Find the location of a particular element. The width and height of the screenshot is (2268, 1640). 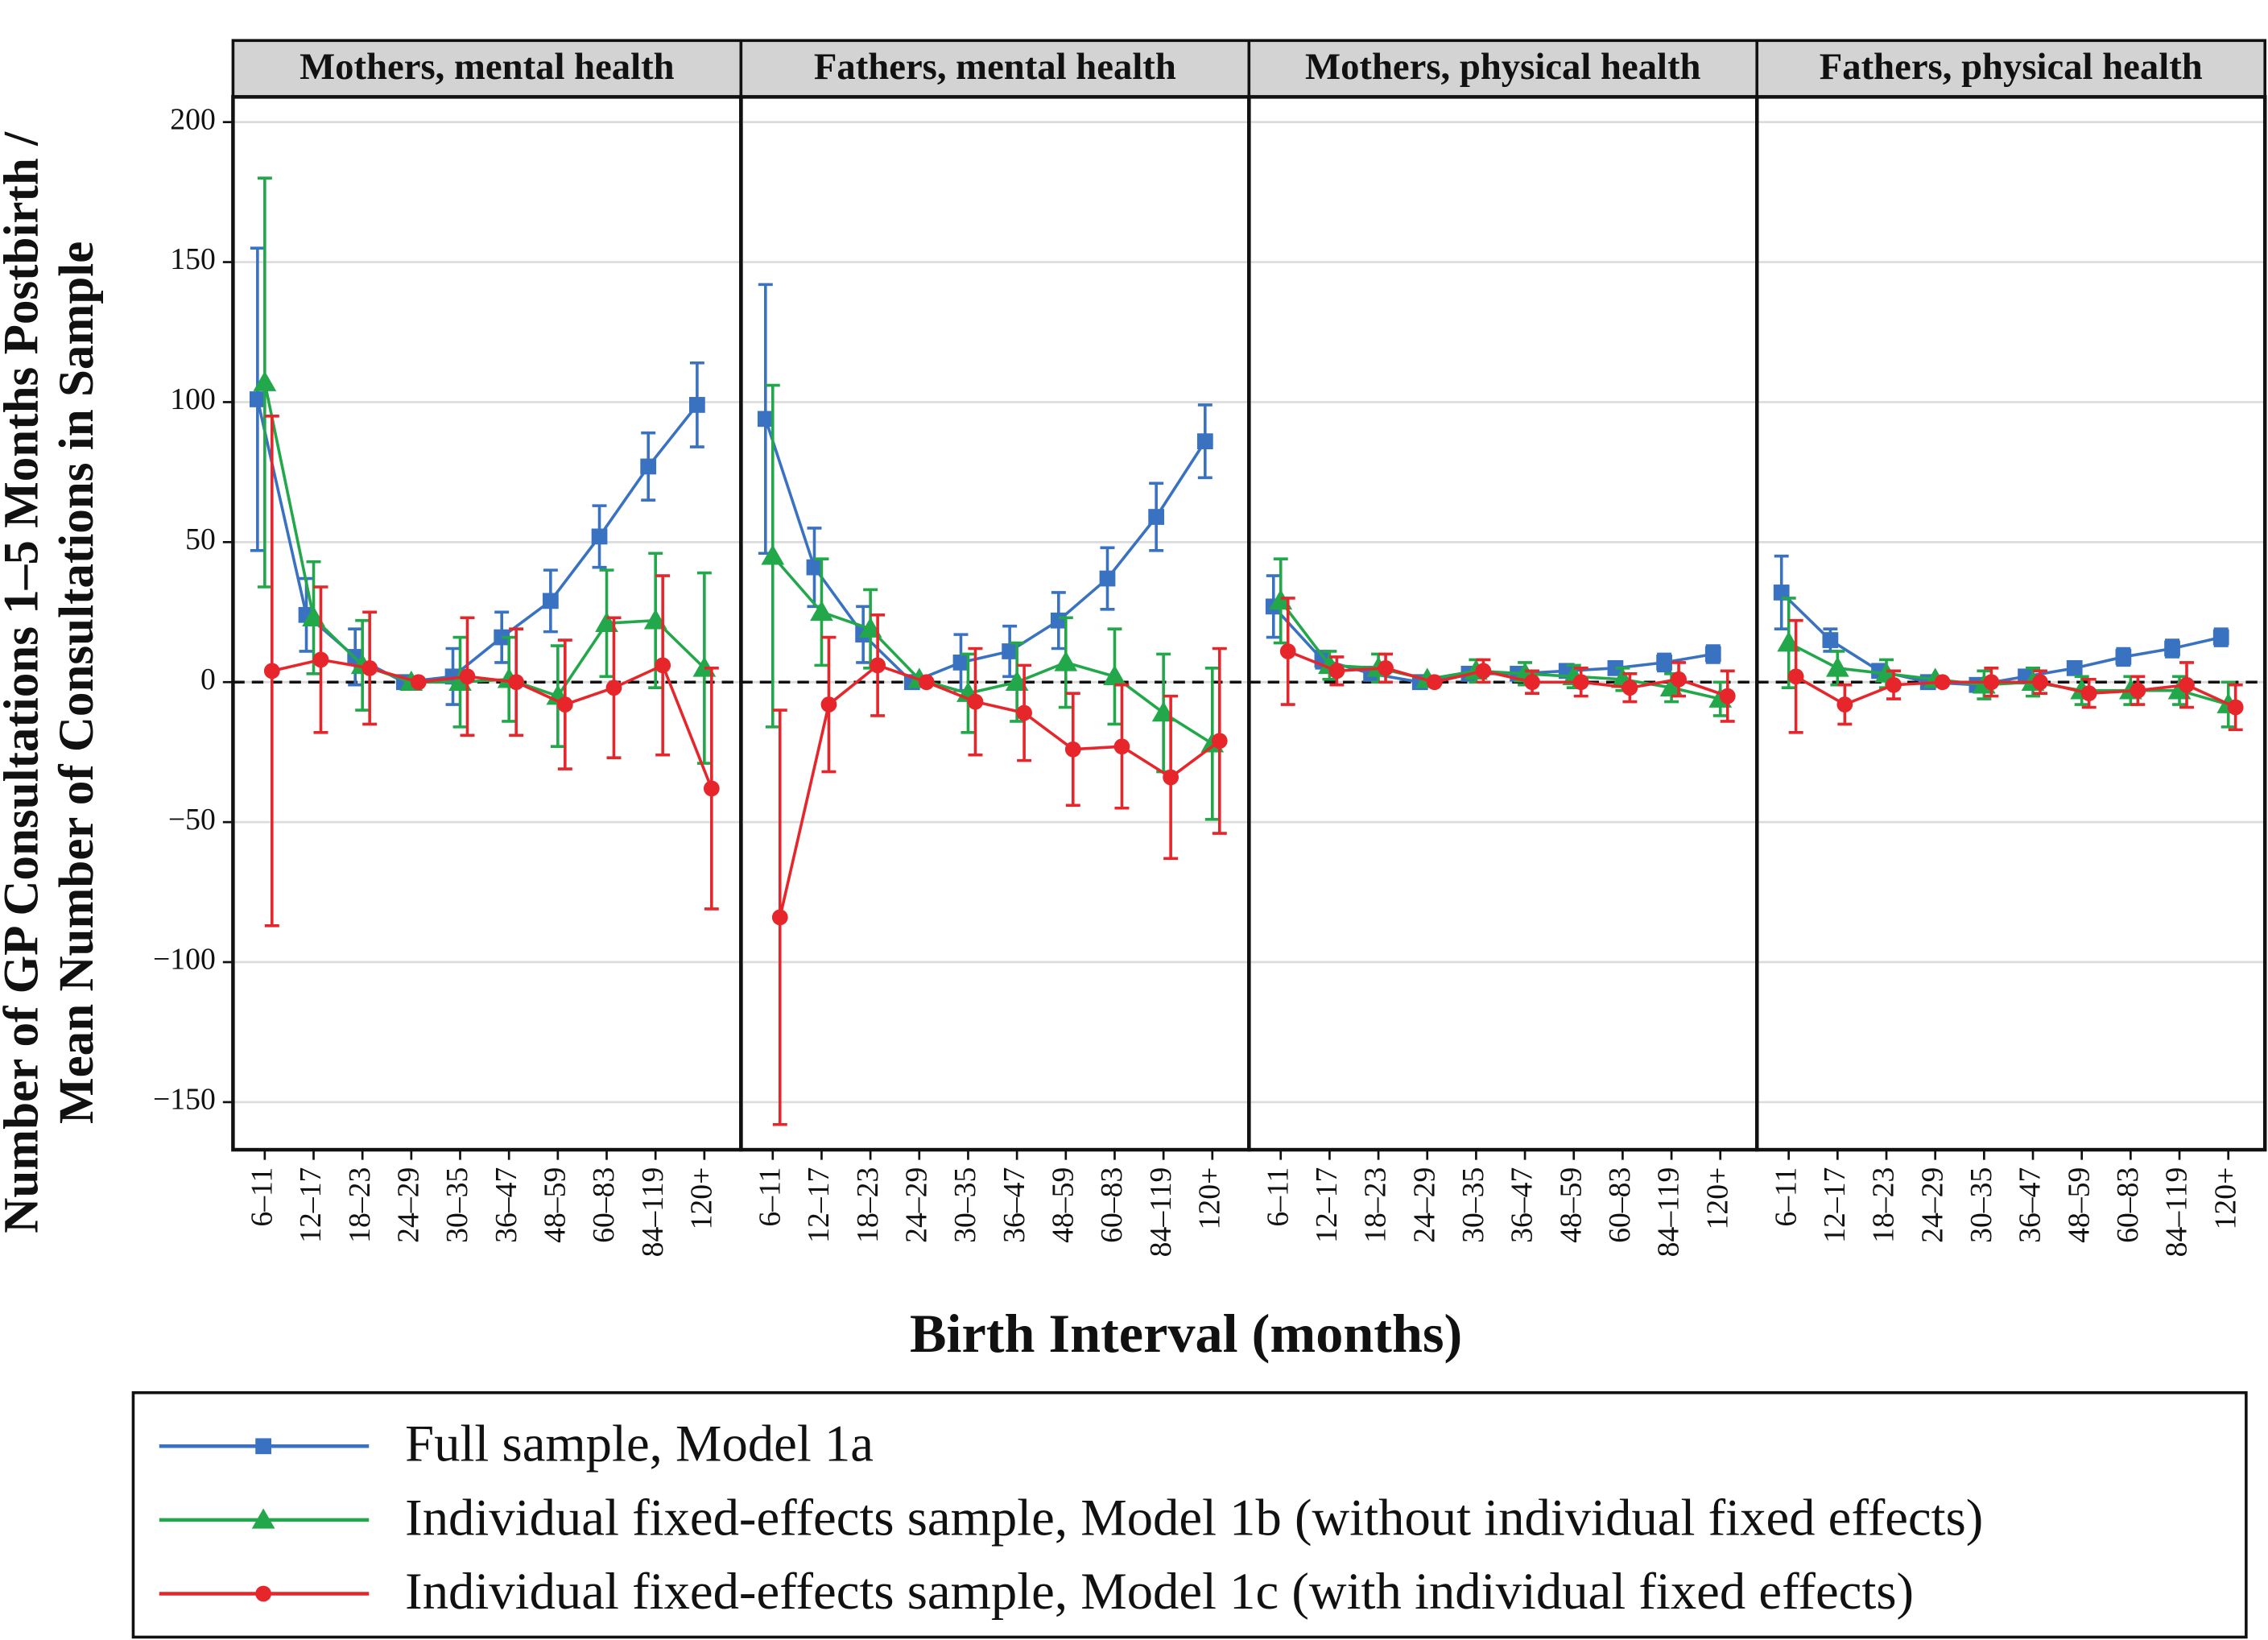

y-tick-label: −150 is located at coordinates (184, 1100).